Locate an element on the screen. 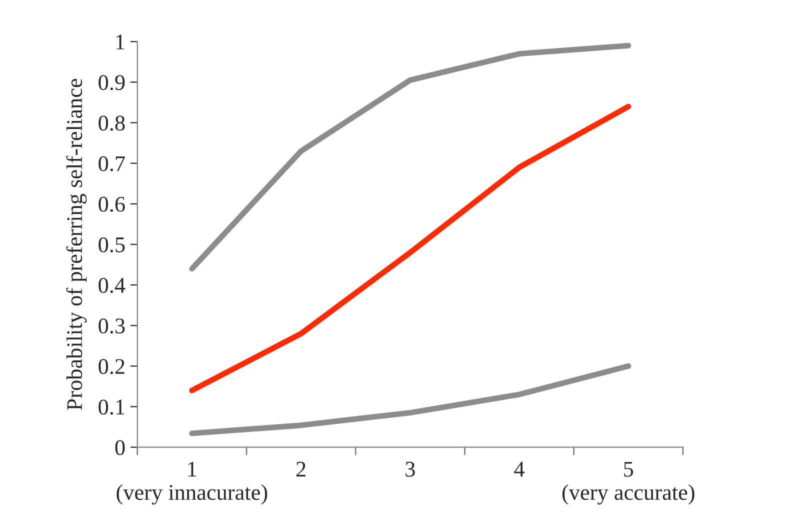 The image size is (785, 520). y-tick-label: 0.5 is located at coordinates (111, 244).